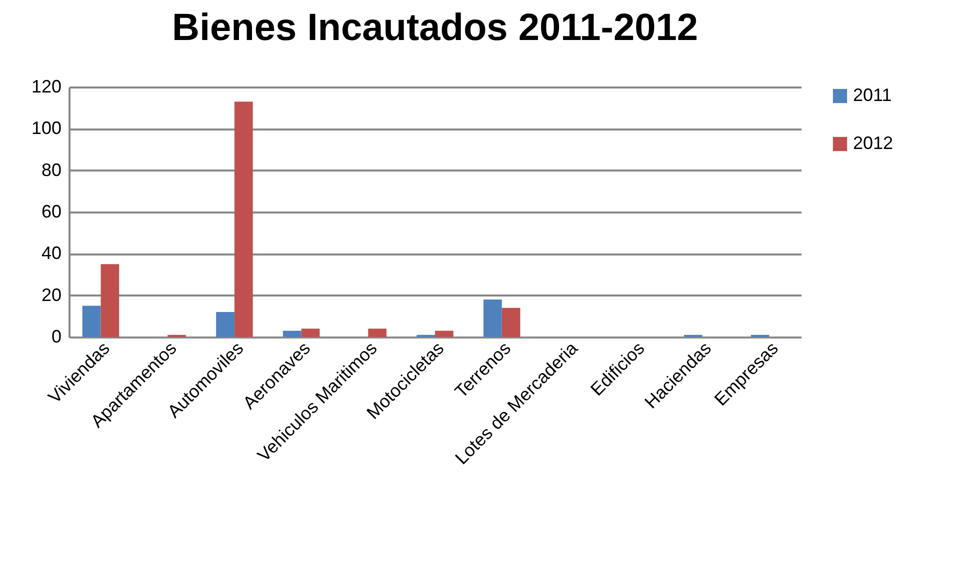 This screenshot has width=959, height=578. Describe the element at coordinates (46, 128) in the screenshot. I see `y-tick-label: 100` at that location.